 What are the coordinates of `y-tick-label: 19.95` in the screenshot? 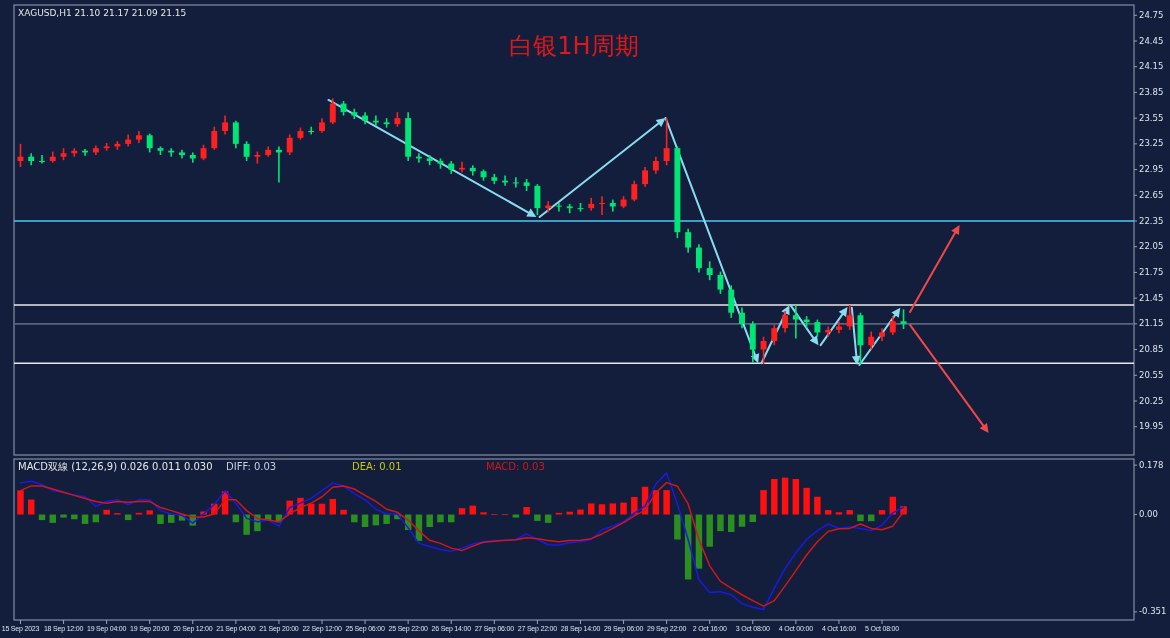 It's located at (1151, 426).